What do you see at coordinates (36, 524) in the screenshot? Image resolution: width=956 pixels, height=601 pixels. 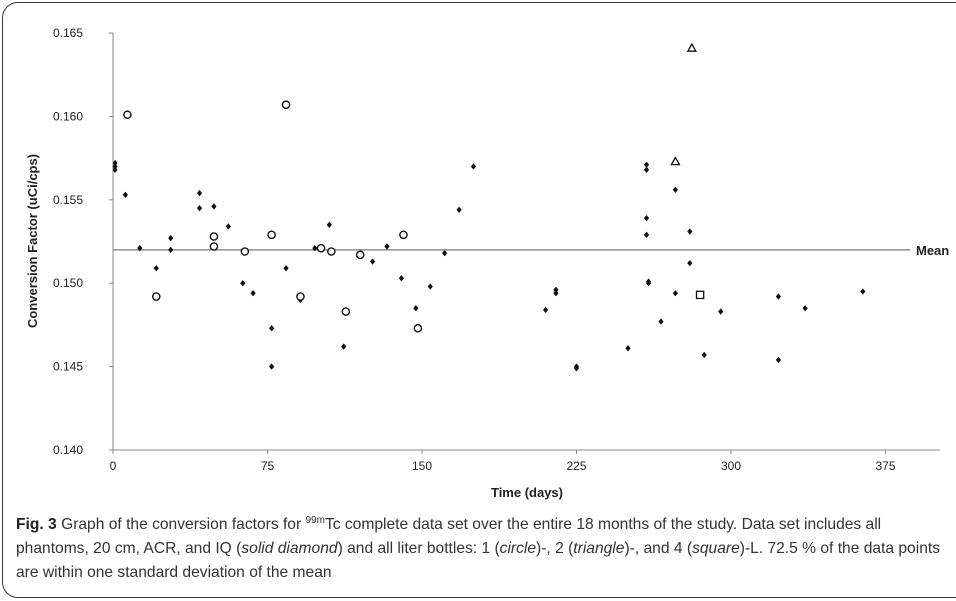 I see `figure-label: Fig. 3` at bounding box center [36, 524].